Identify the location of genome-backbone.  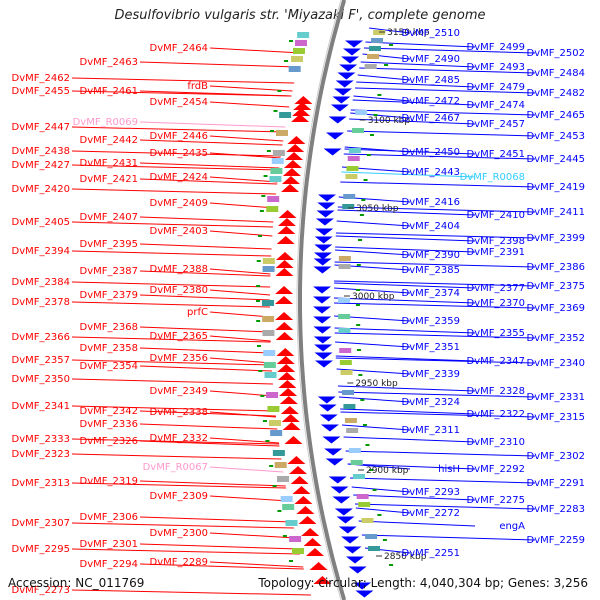
(322, 300).